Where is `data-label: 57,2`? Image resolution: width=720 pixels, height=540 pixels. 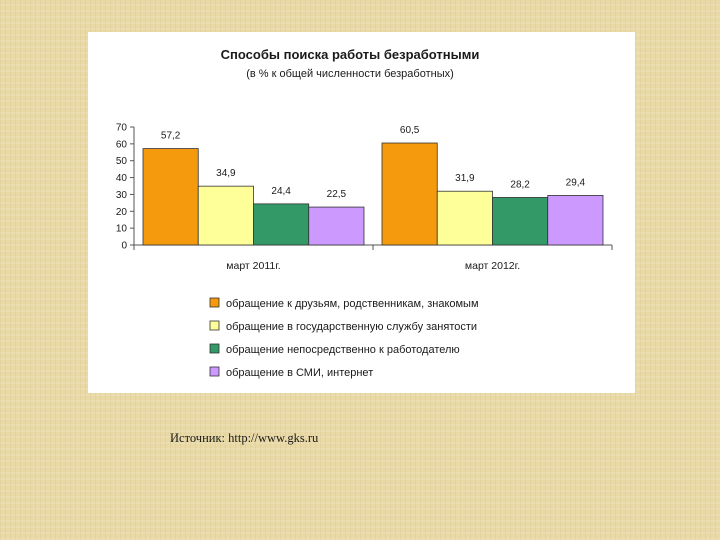
data-label: 57,2 is located at coordinates (171, 136).